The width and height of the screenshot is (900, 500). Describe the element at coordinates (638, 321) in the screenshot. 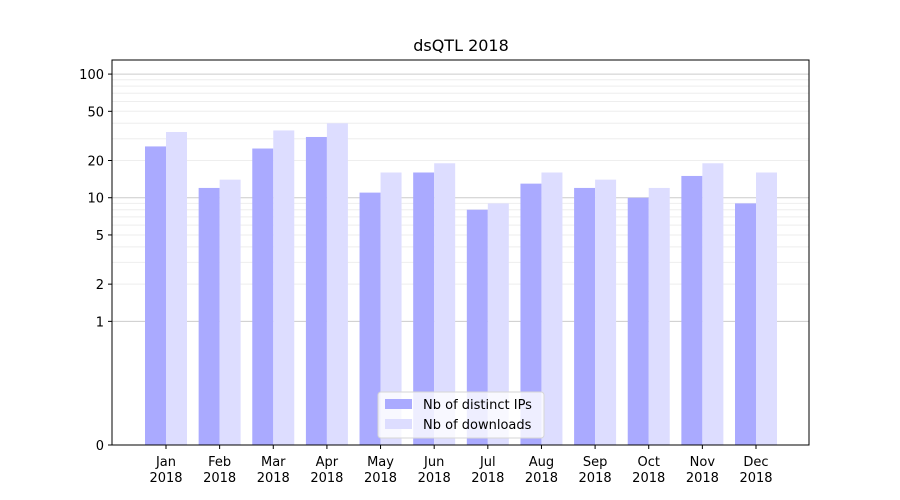

I see `bar-distinct-ips-oct` at that location.